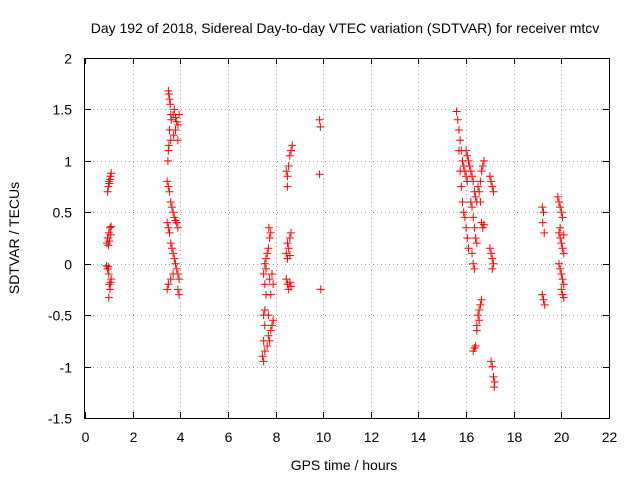  What do you see at coordinates (350, 437) in the screenshot?
I see `x-tick-labels: 0 2 4 6 8 10 12 14 16 18 20 22` at bounding box center [350, 437].